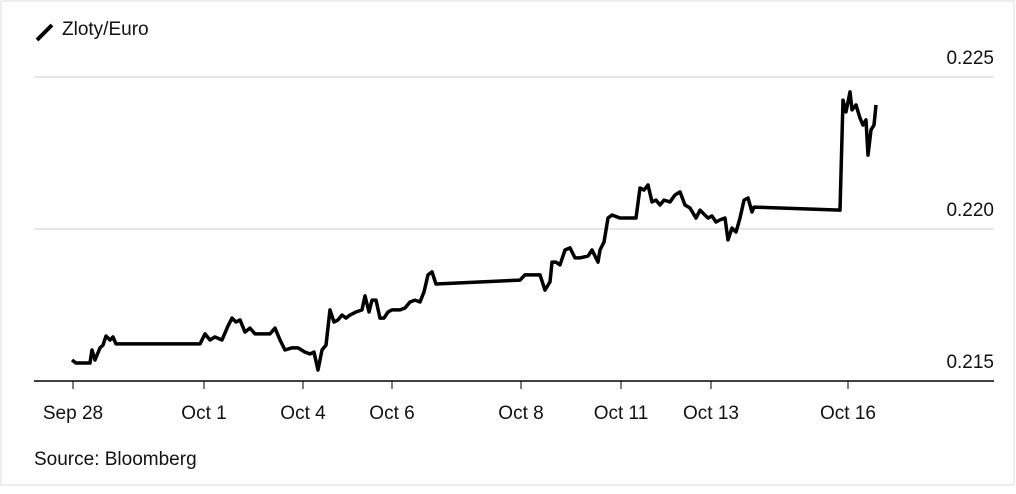 The image size is (1016, 494). I want to click on x-tick-label: Oct 11, so click(621, 413).